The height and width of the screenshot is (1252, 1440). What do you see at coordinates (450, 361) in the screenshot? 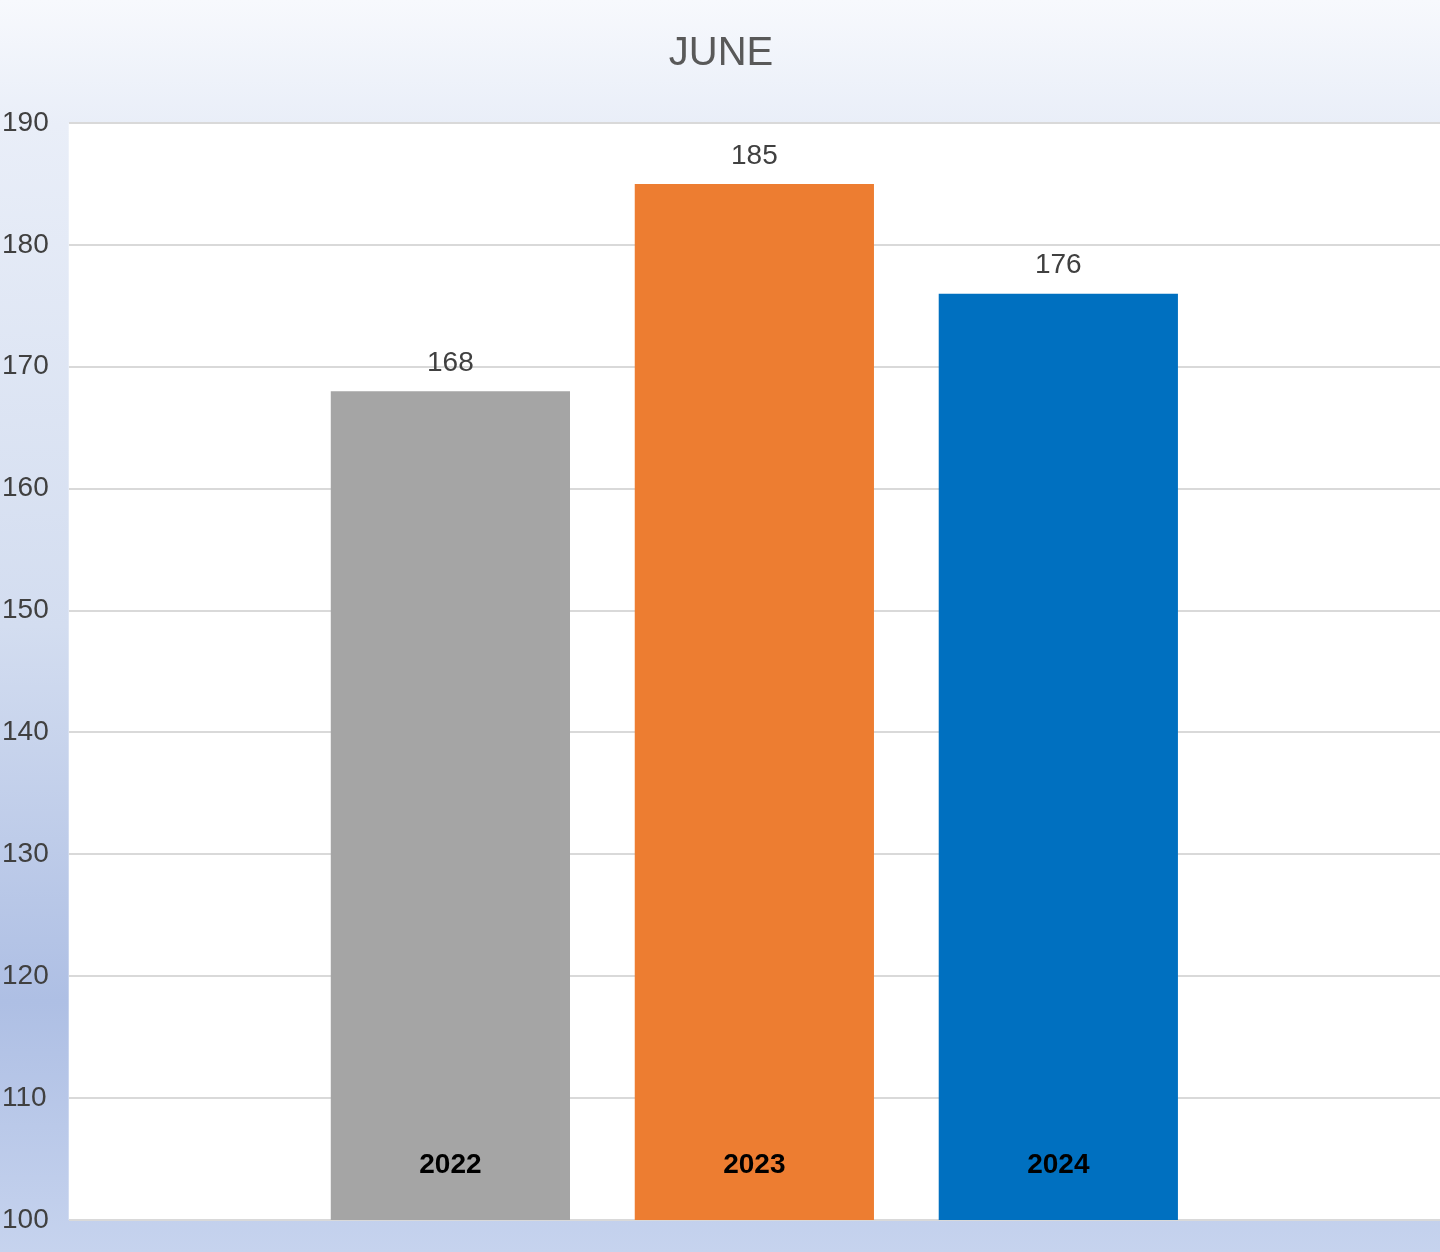
I see `data-label: 168` at bounding box center [450, 361].